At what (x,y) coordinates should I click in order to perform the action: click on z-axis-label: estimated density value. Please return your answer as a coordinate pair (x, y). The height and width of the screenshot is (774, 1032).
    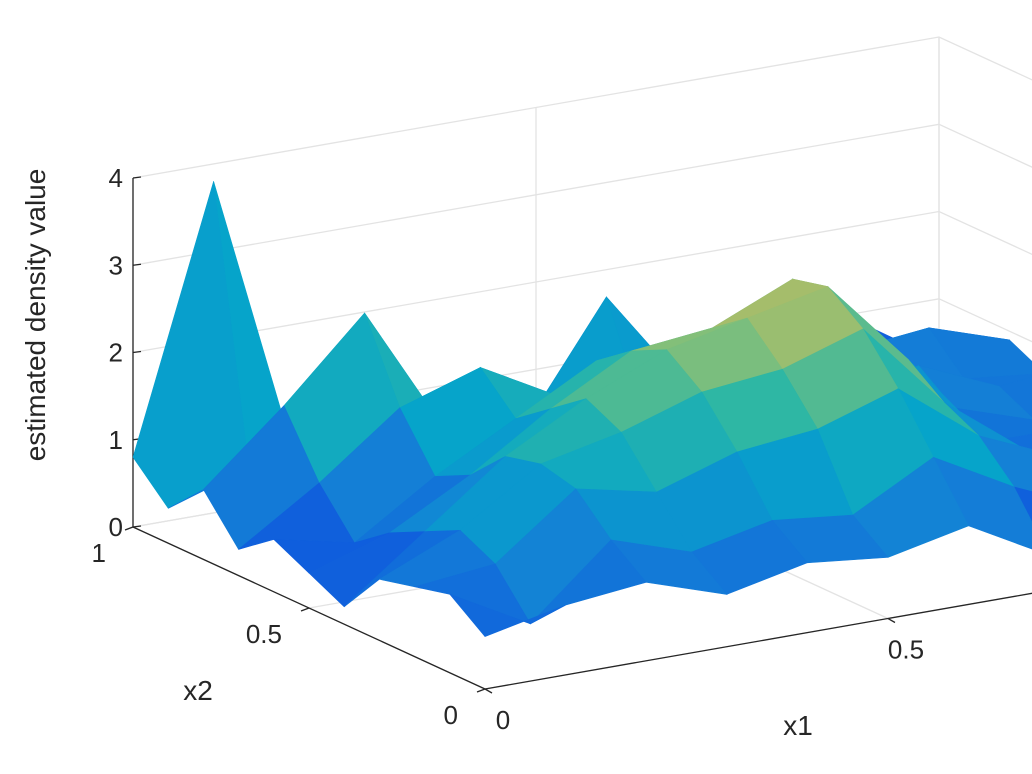
    Looking at the image, I should click on (35, 315).